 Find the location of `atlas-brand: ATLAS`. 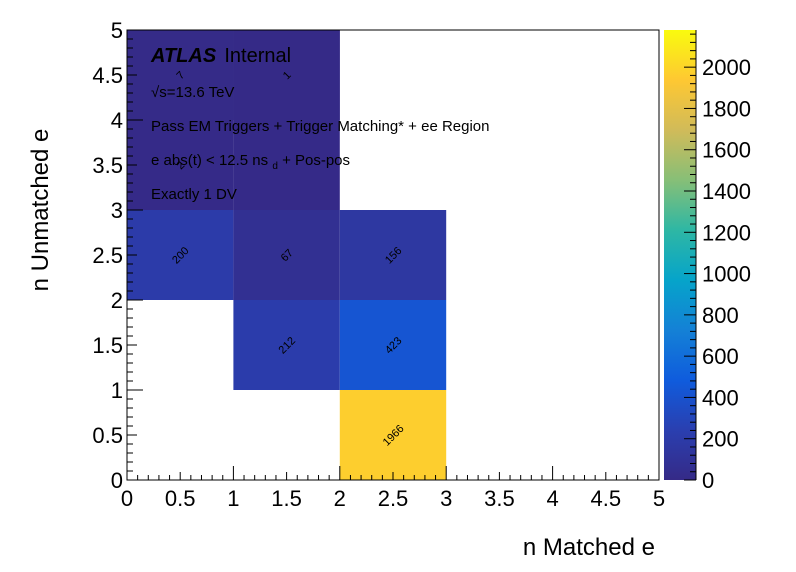

atlas-brand: ATLAS is located at coordinates (183, 56).